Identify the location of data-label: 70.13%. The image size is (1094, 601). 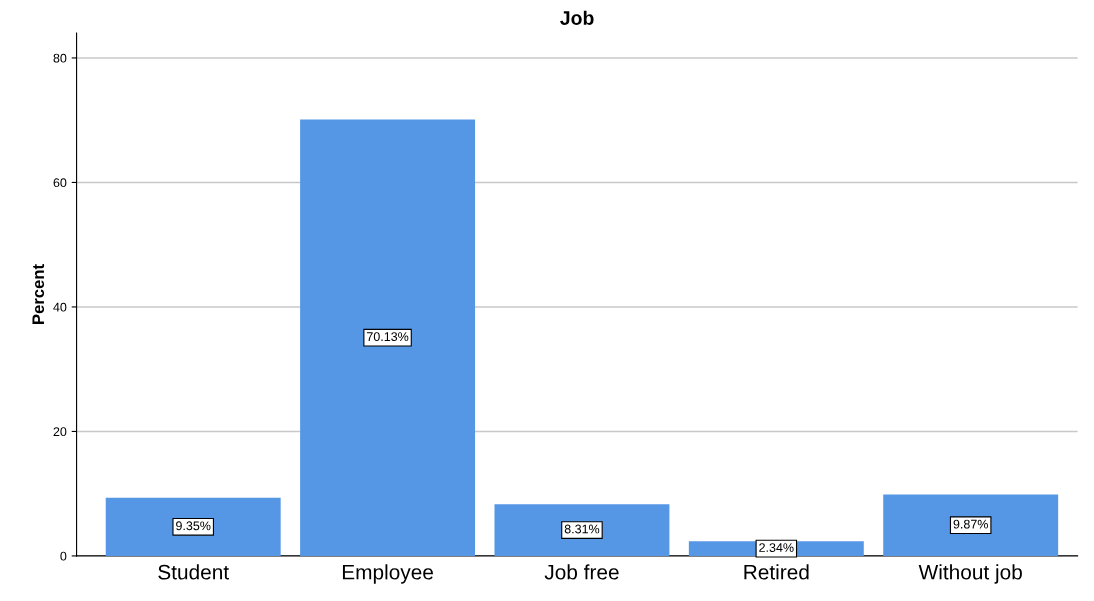
(388, 337).